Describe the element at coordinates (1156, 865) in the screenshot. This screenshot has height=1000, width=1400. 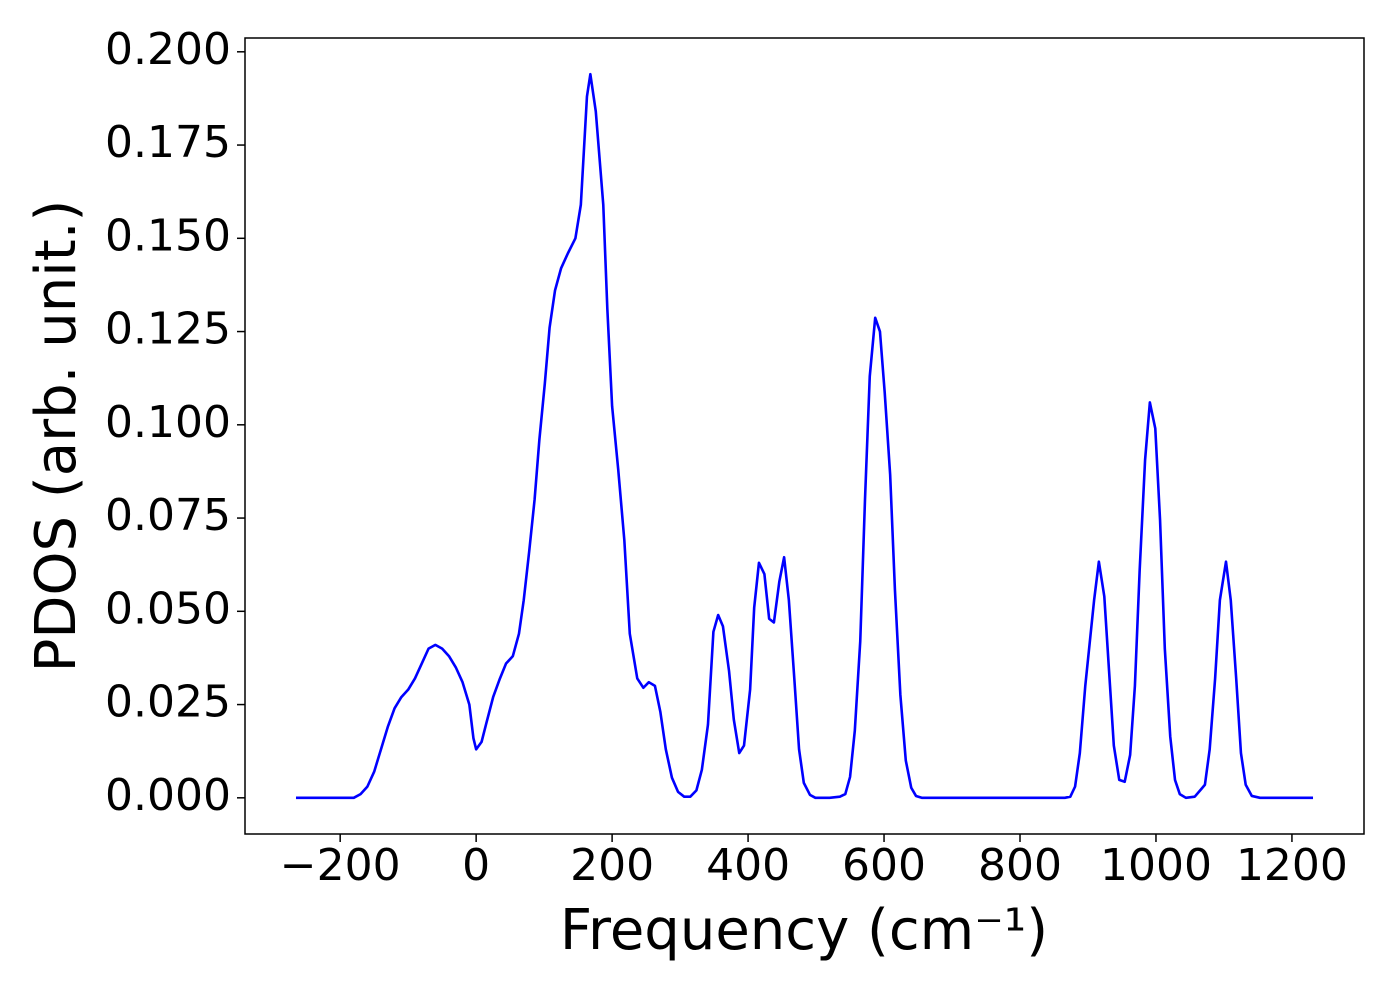
I see `x-tick-label: 1000` at that location.